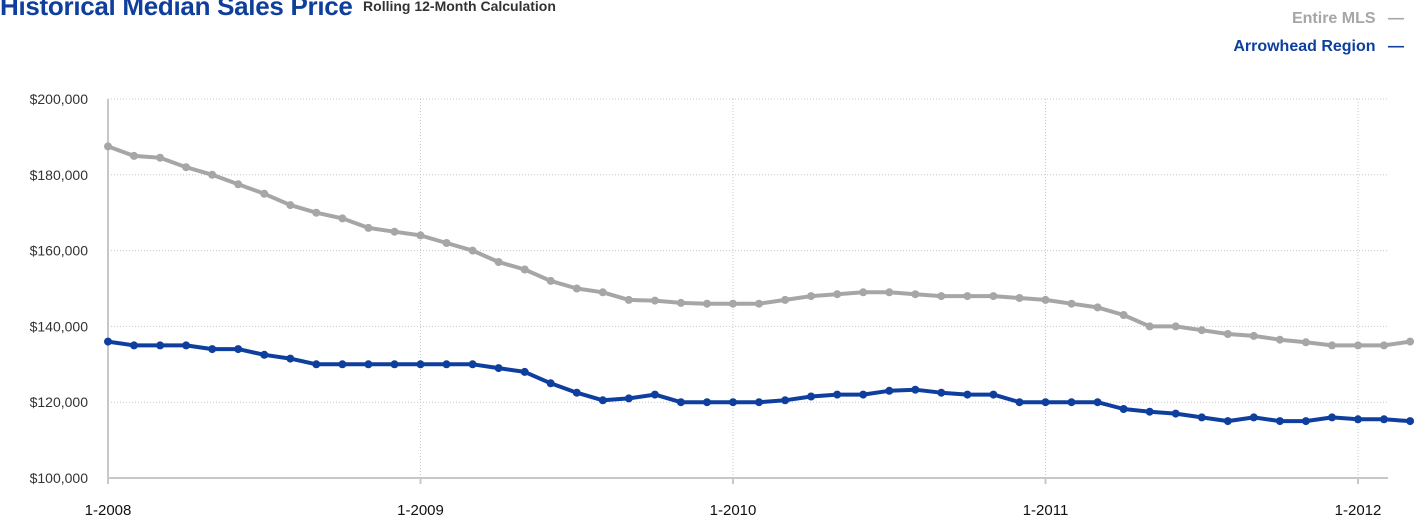 The height and width of the screenshot is (521, 1420). What do you see at coordinates (59, 175) in the screenshot?
I see `y-tick-label: $180,000` at bounding box center [59, 175].